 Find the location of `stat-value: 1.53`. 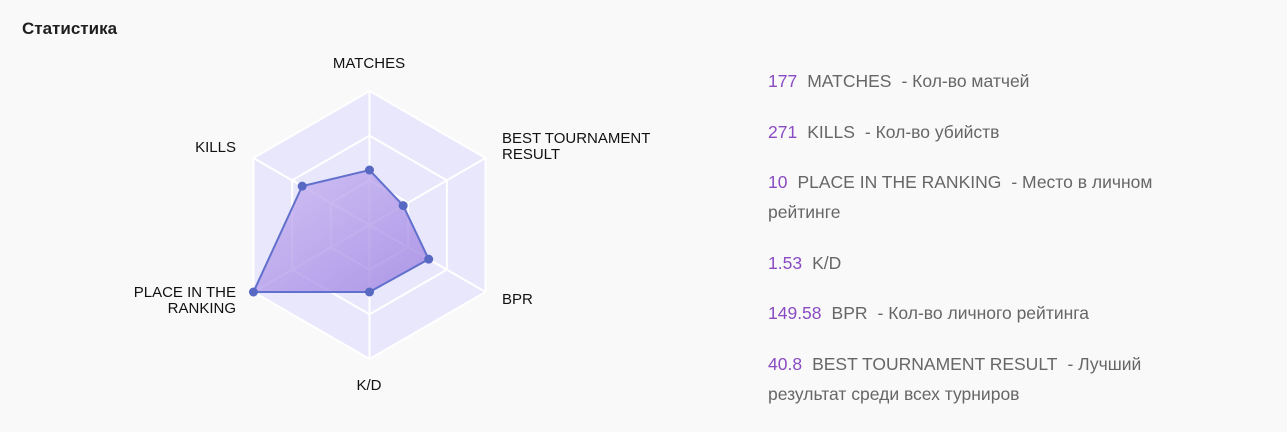

stat-value: 1.53 is located at coordinates (785, 262).